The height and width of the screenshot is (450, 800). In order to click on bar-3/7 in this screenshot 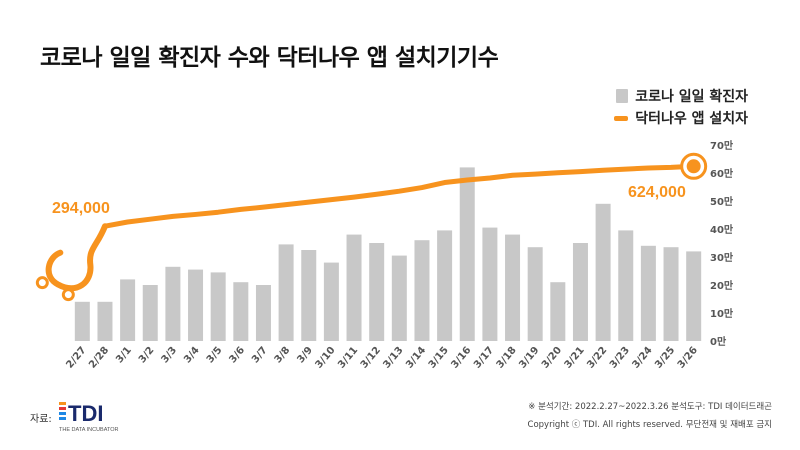, I will do `click(263, 313)`.